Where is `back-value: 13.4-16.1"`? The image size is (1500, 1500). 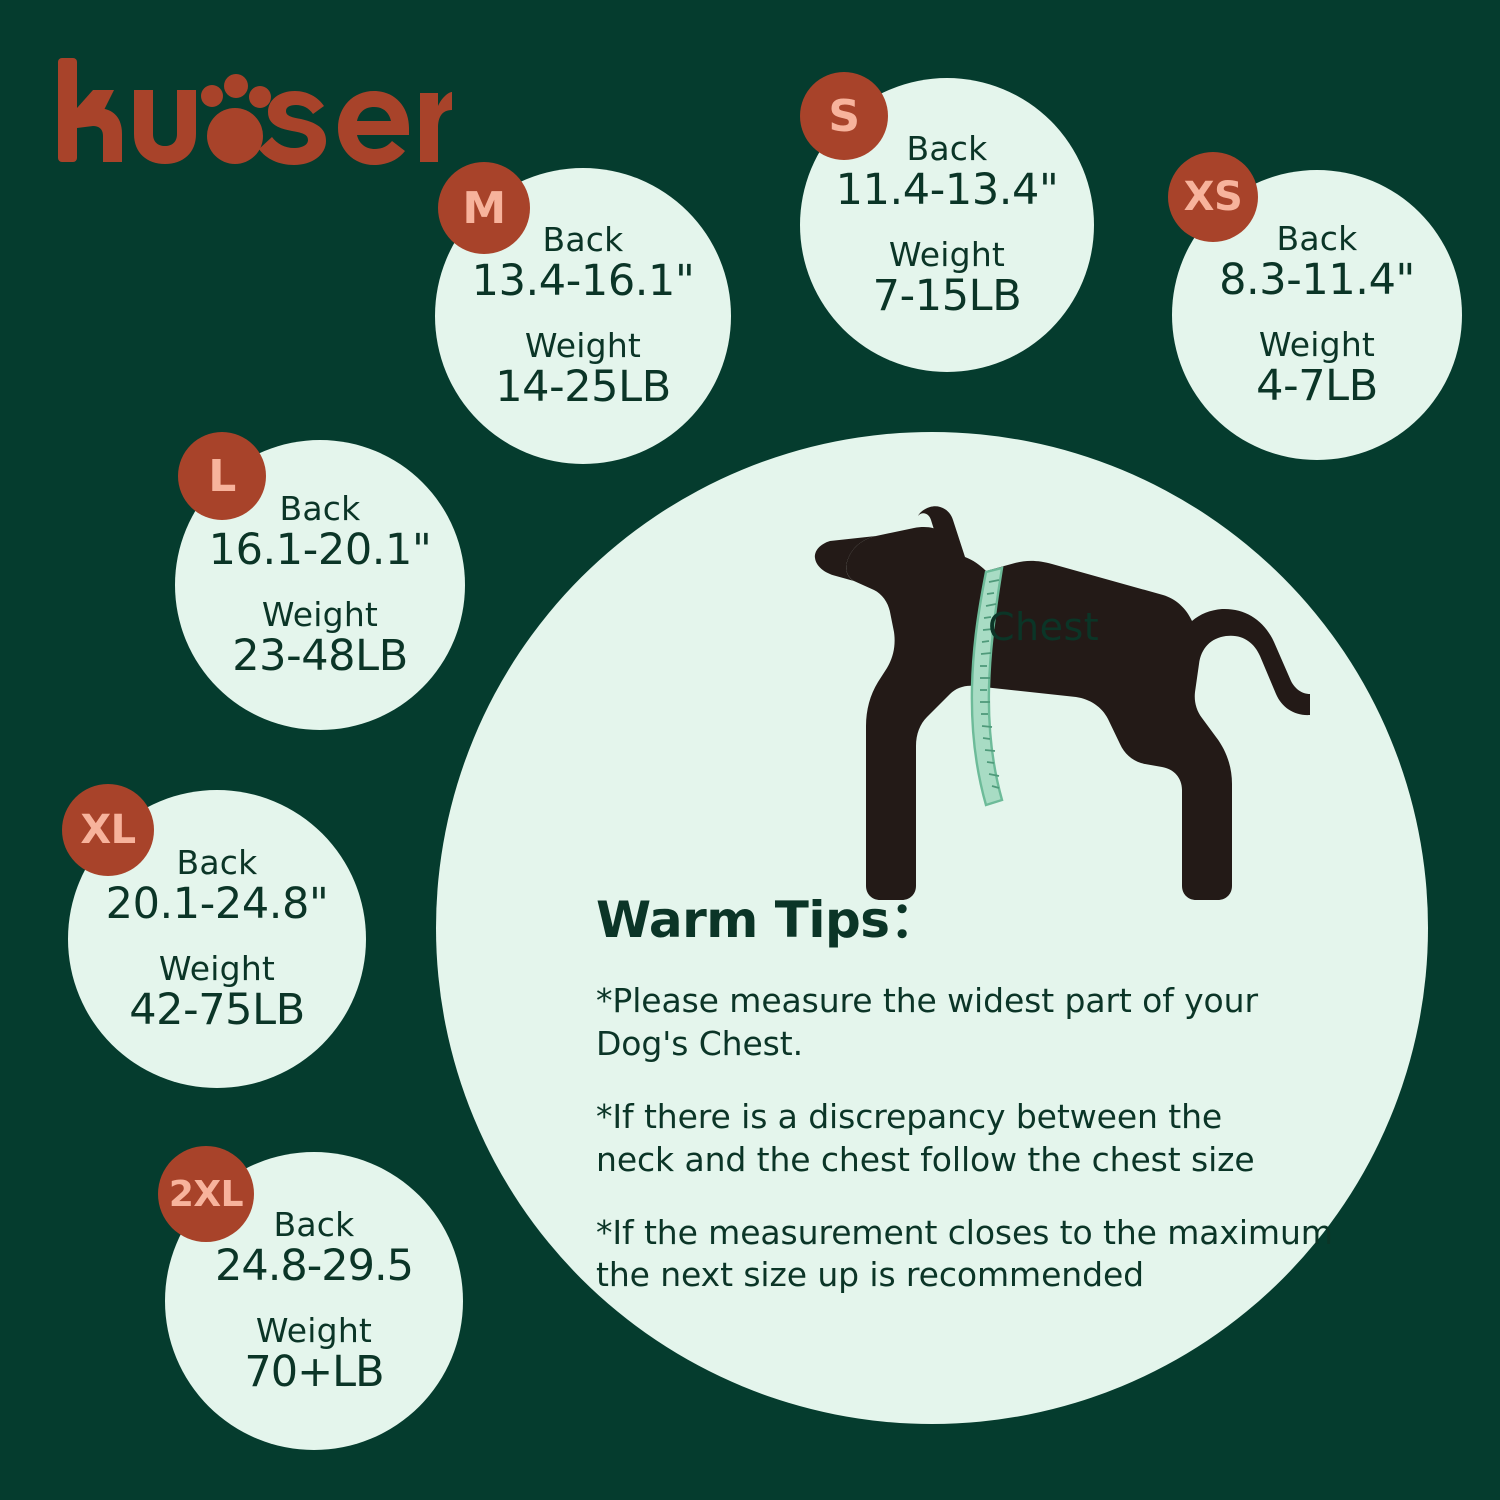 back-value: 13.4-16.1" is located at coordinates (583, 281).